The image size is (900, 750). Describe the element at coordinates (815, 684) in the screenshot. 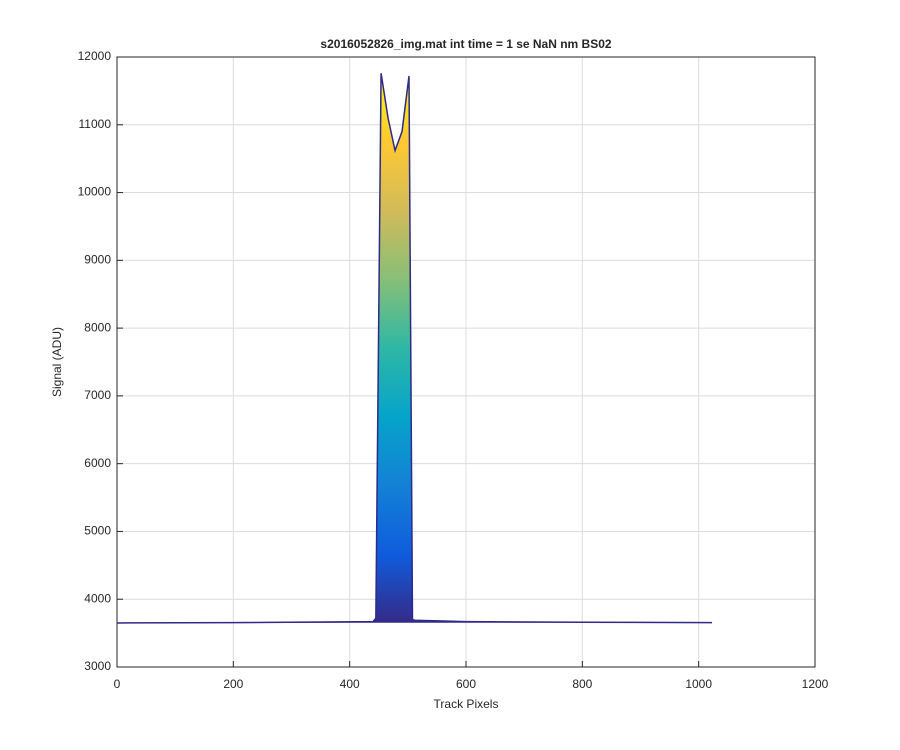

I see `x-tick-label: 1200` at that location.